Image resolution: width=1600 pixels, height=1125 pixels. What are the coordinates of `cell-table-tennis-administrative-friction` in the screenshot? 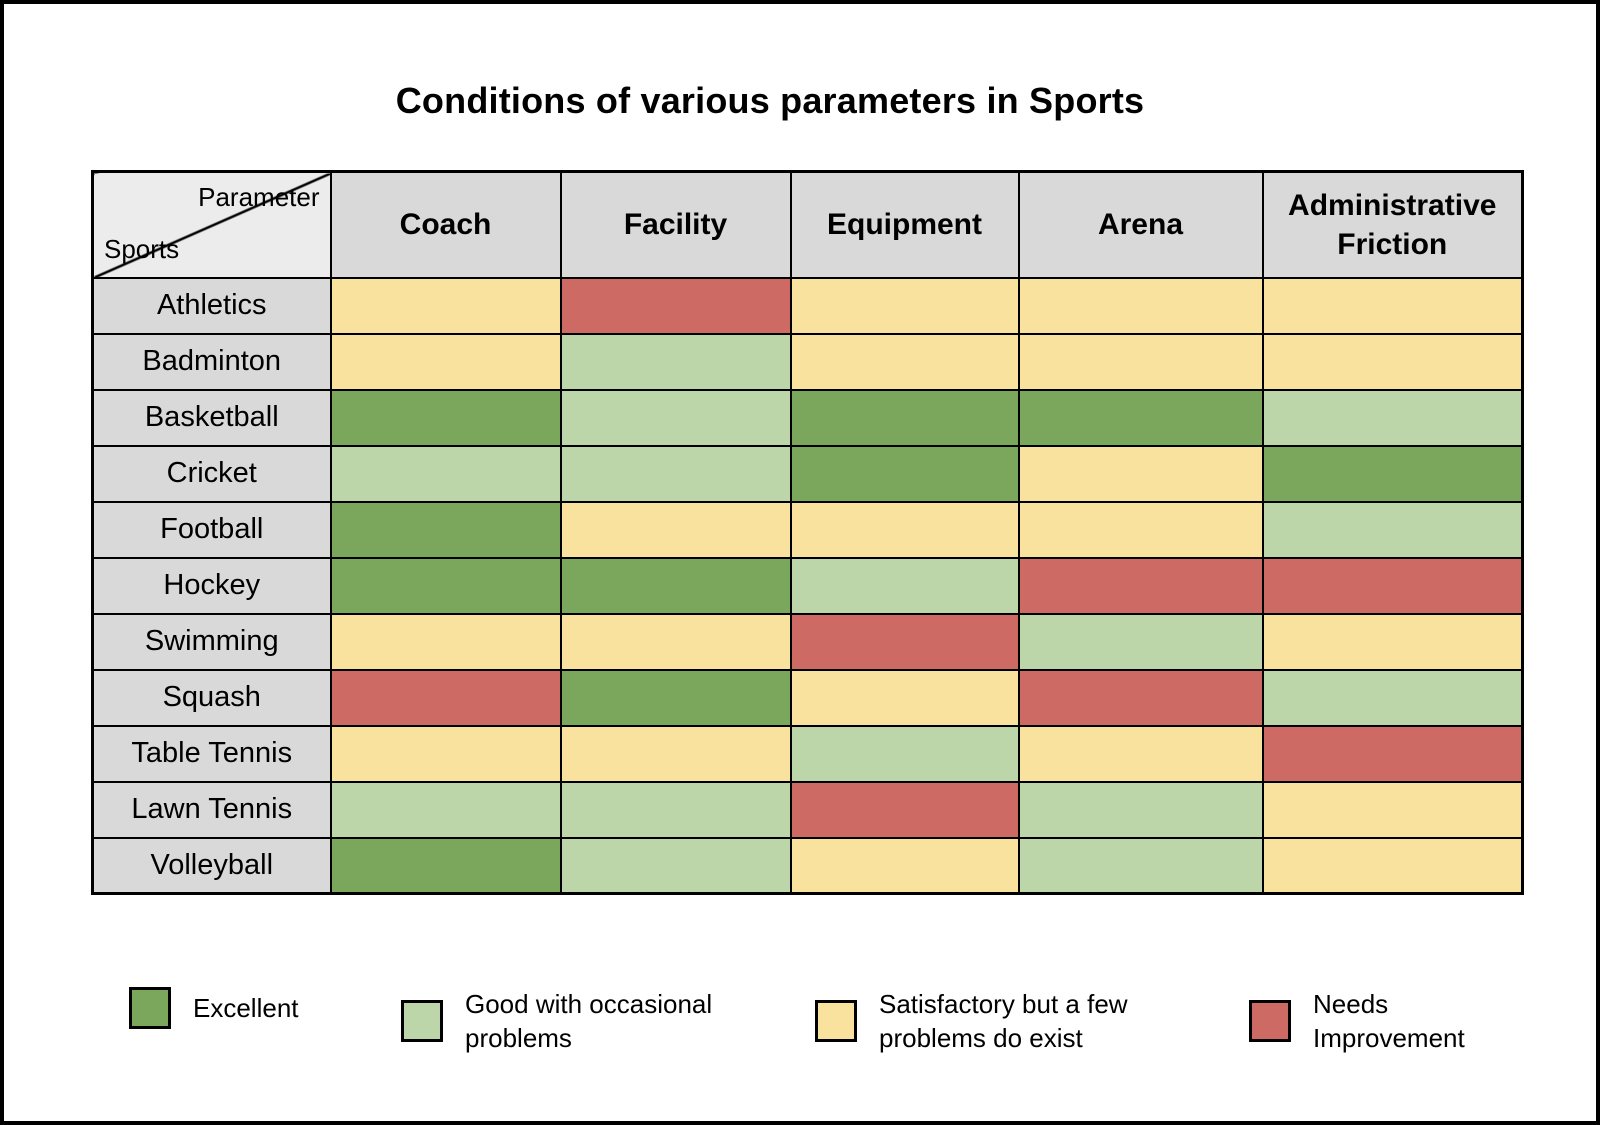 It's located at (1392, 753).